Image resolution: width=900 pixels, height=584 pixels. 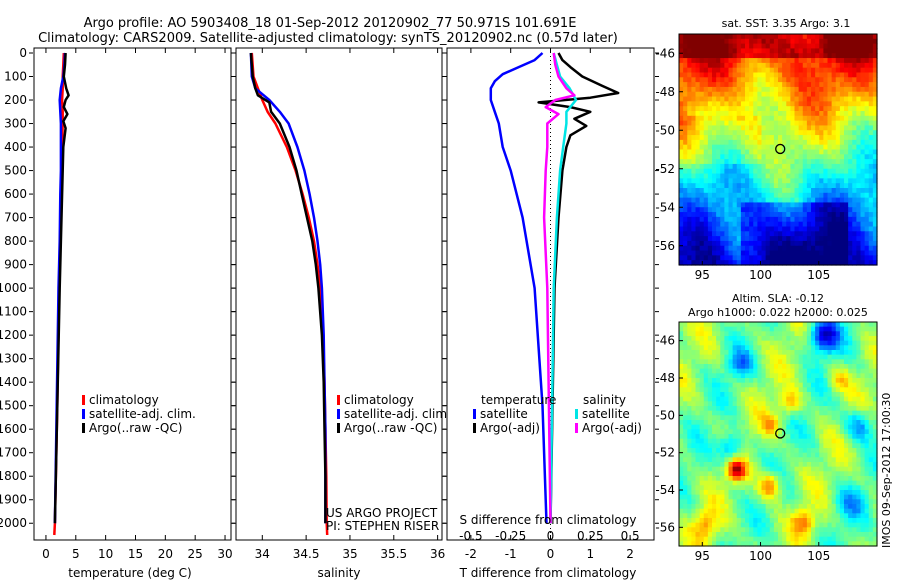 I want to click on depth-tick-label: 1900, so click(x=13, y=500).